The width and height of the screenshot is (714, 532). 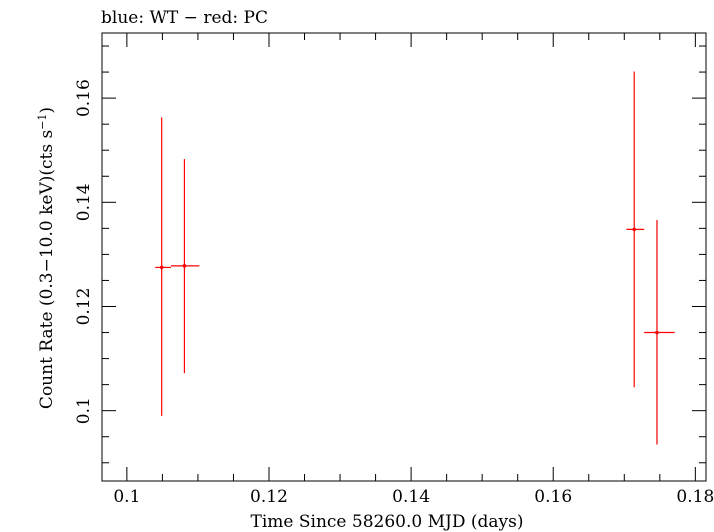 What do you see at coordinates (47, 110) in the screenshot?
I see `y-axis-label-close: )` at bounding box center [47, 110].